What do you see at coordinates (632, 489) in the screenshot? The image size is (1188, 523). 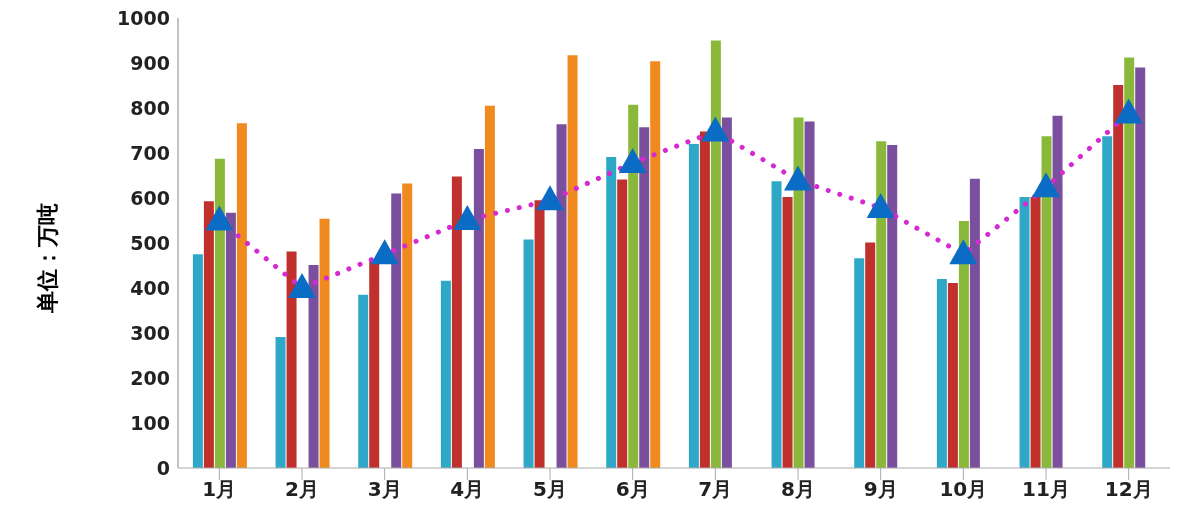 I see `x-tick-label: 6月` at bounding box center [632, 489].